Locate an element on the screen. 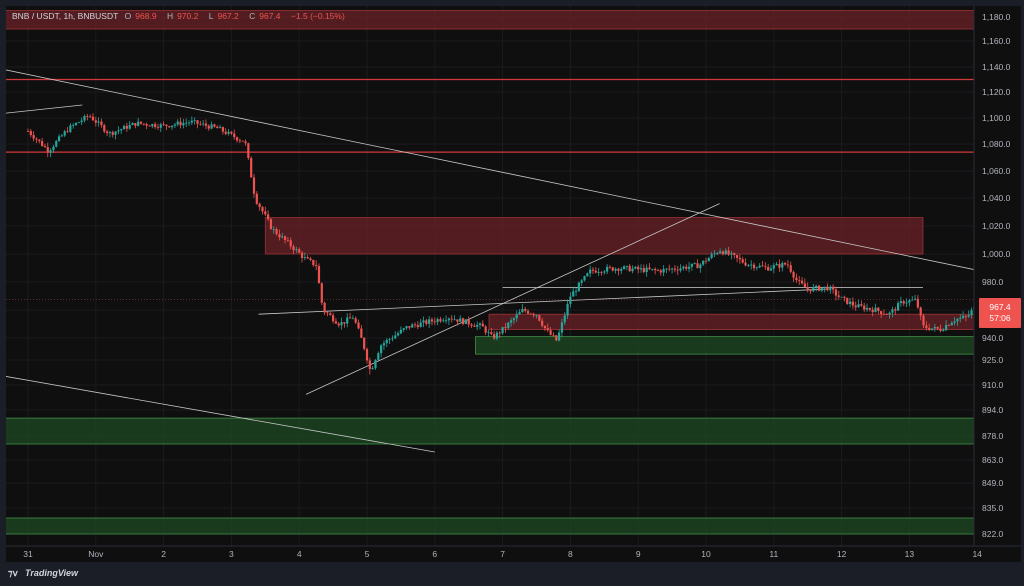 The image size is (1024, 586). y-tick-label: 1,000.0 is located at coordinates (996, 254).